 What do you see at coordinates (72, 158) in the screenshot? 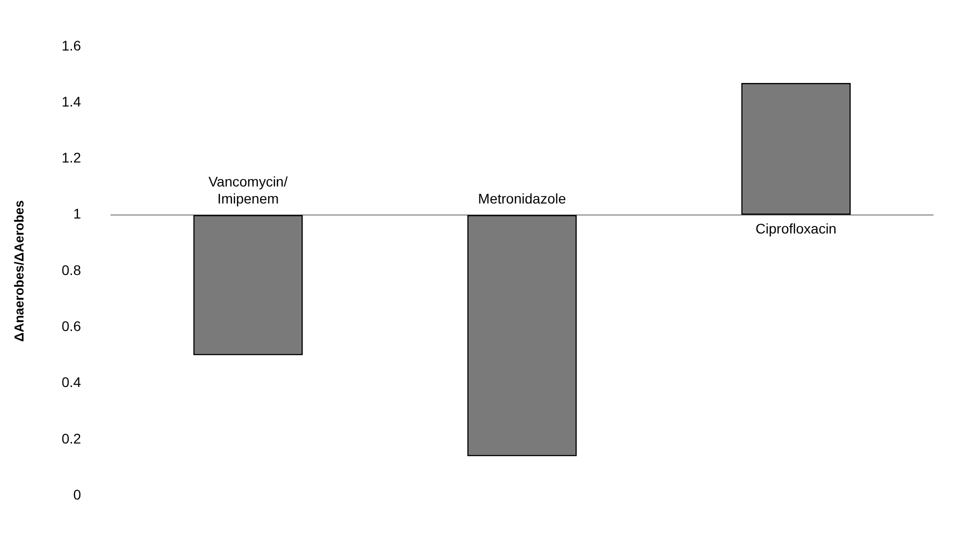
I see `y-tick-label: 1.2` at bounding box center [72, 158].